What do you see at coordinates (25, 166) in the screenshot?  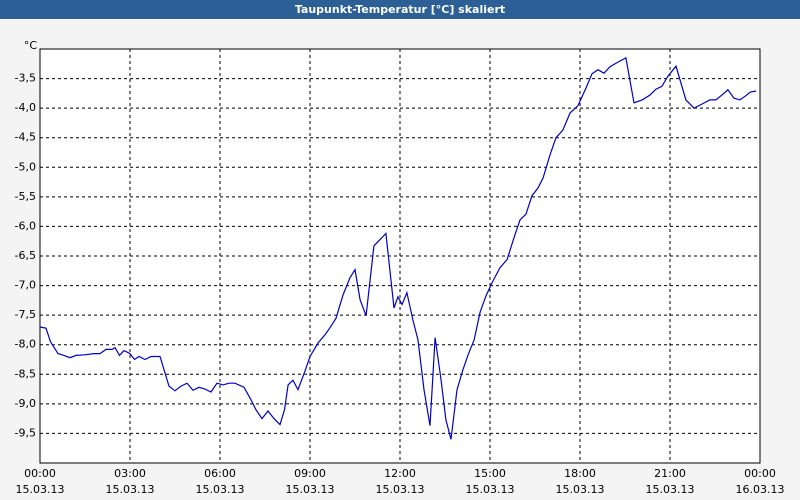 I see `y-tick-label: -5,0` at bounding box center [25, 166].